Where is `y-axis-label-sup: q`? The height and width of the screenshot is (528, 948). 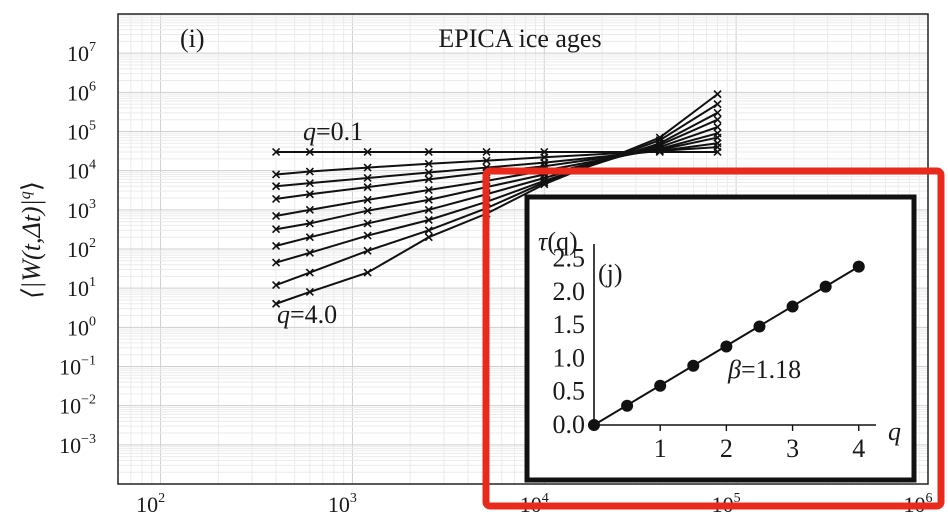 y-axis-label-sup: q is located at coordinates (25, 195).